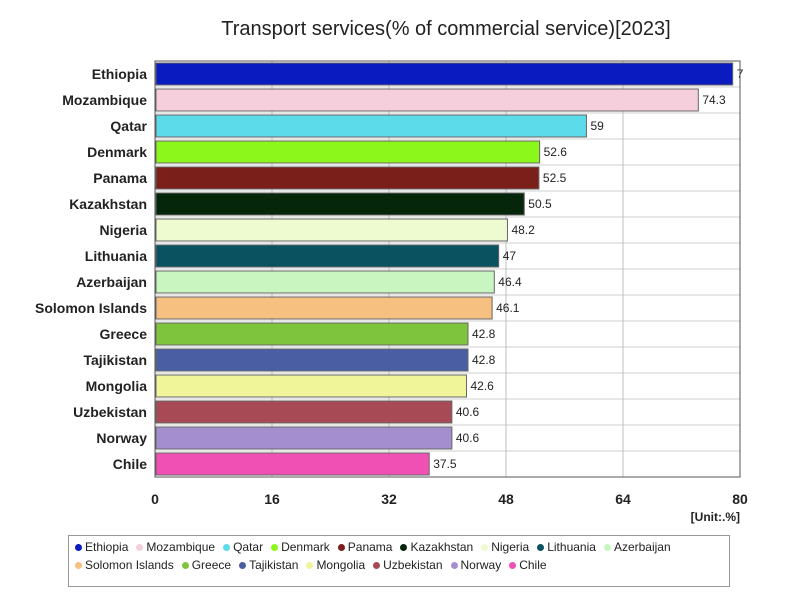 Image resolution: width=800 pixels, height=600 pixels. Describe the element at coordinates (304, 438) in the screenshot. I see `bar-norway` at that location.